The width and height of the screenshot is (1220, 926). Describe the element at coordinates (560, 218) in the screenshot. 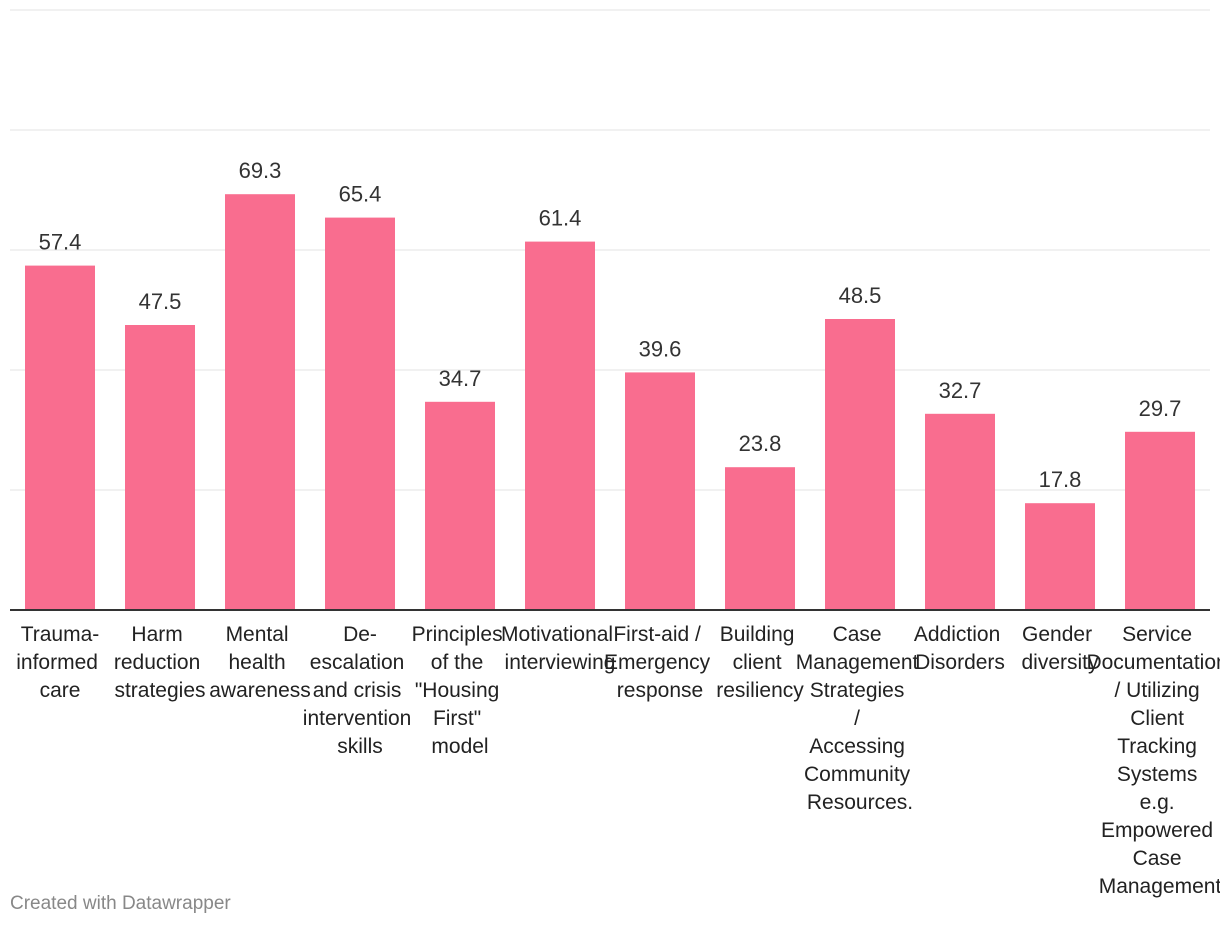

I see `value-label: 61.4` at that location.